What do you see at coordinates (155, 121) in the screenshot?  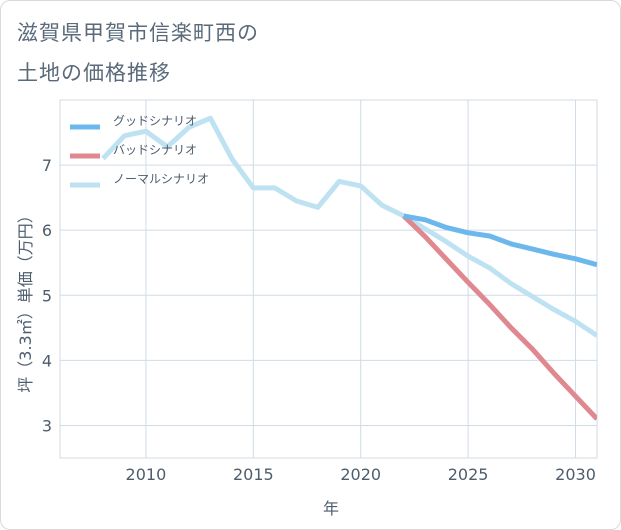 I see `legend-label-0: グッドシナリオ` at bounding box center [155, 121].